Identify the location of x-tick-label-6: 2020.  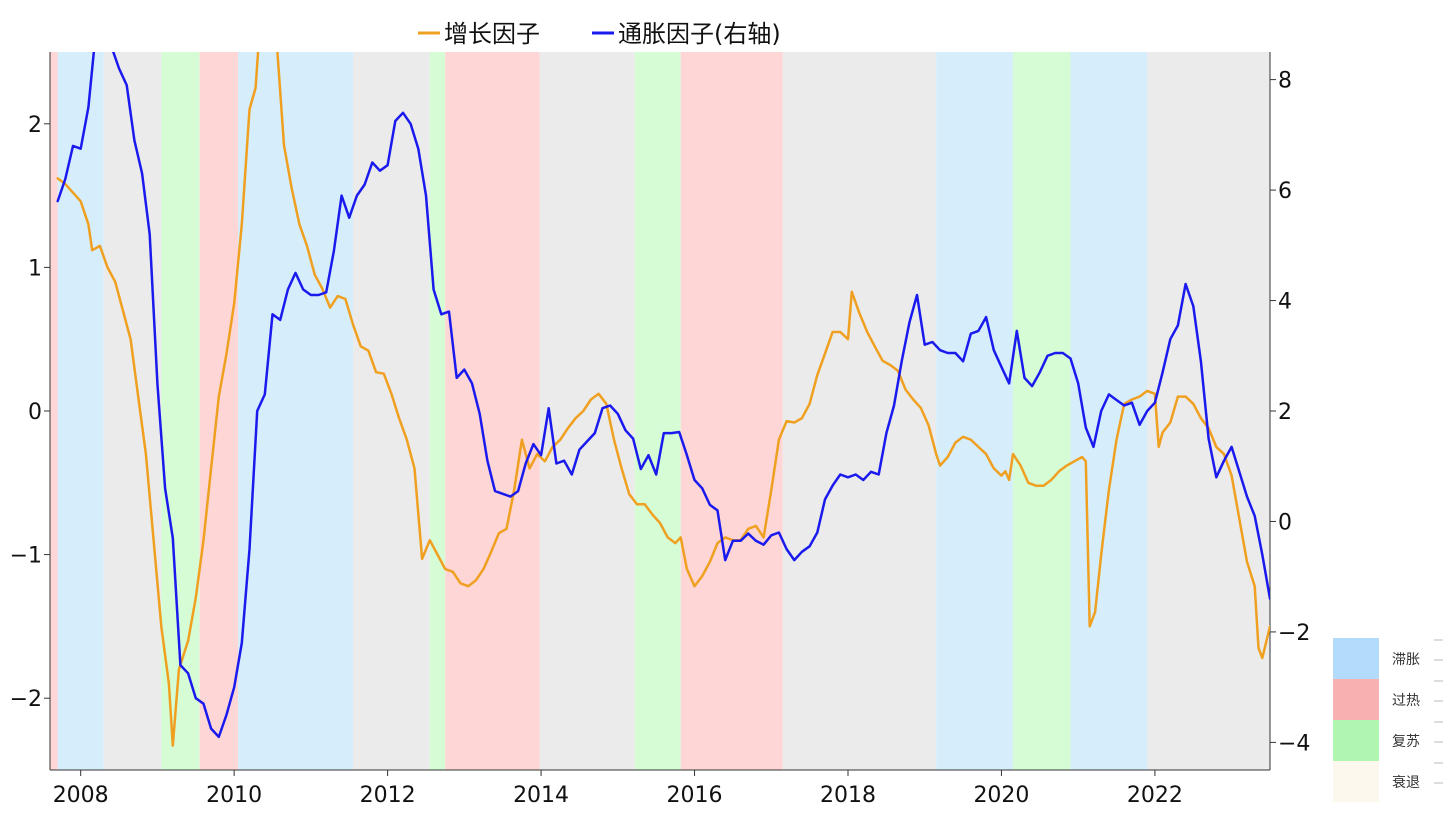
(1001, 795).